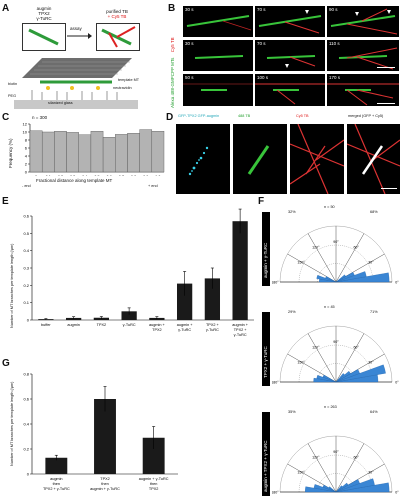 This screenshot has width=401, height=500. What do you see at coordinates (96, 175) in the screenshot?
I see `x-tick-label: 0.5` at bounding box center [96, 175].